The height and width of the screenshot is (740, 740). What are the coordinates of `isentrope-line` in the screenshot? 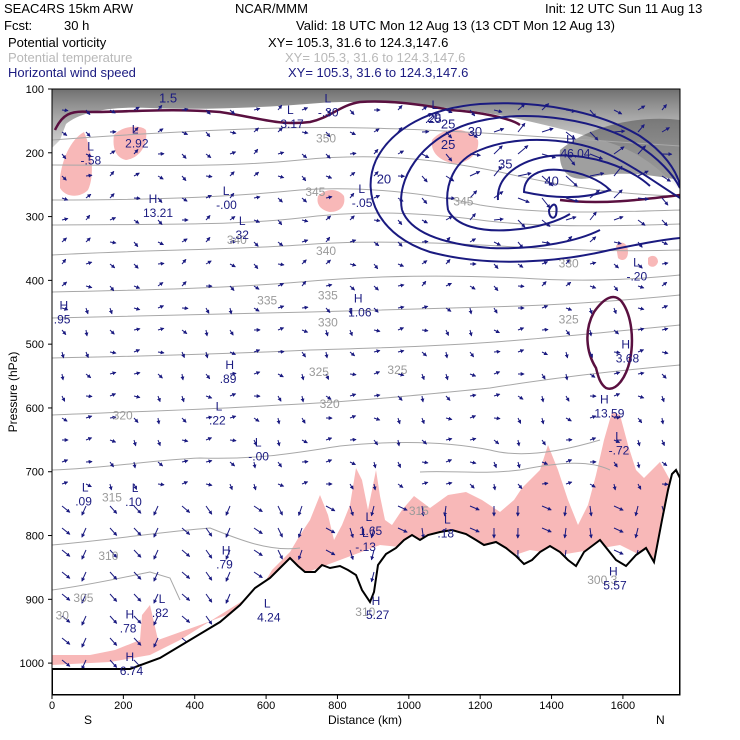 It's located at (366, 219).